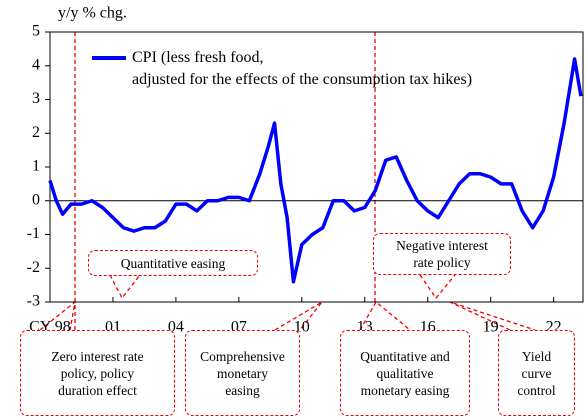 The height and width of the screenshot is (417, 586). I want to click on y-tick-label: 0, so click(36, 199).